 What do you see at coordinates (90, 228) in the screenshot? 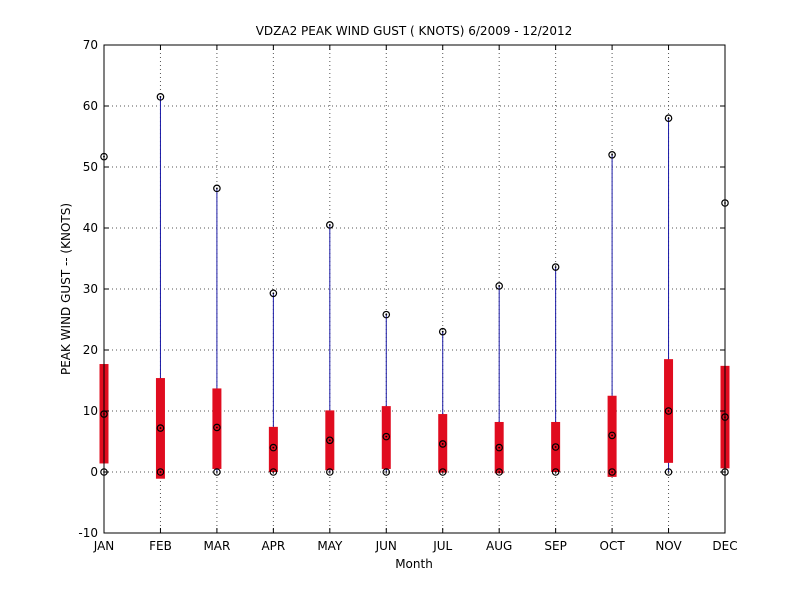
I see `y-tick-label: 40` at bounding box center [90, 228].